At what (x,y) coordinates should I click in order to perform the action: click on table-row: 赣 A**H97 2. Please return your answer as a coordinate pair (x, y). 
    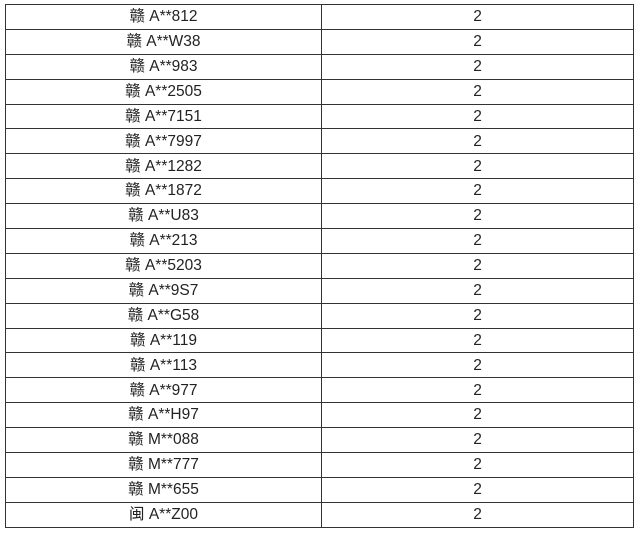
    Looking at the image, I should click on (319, 415).